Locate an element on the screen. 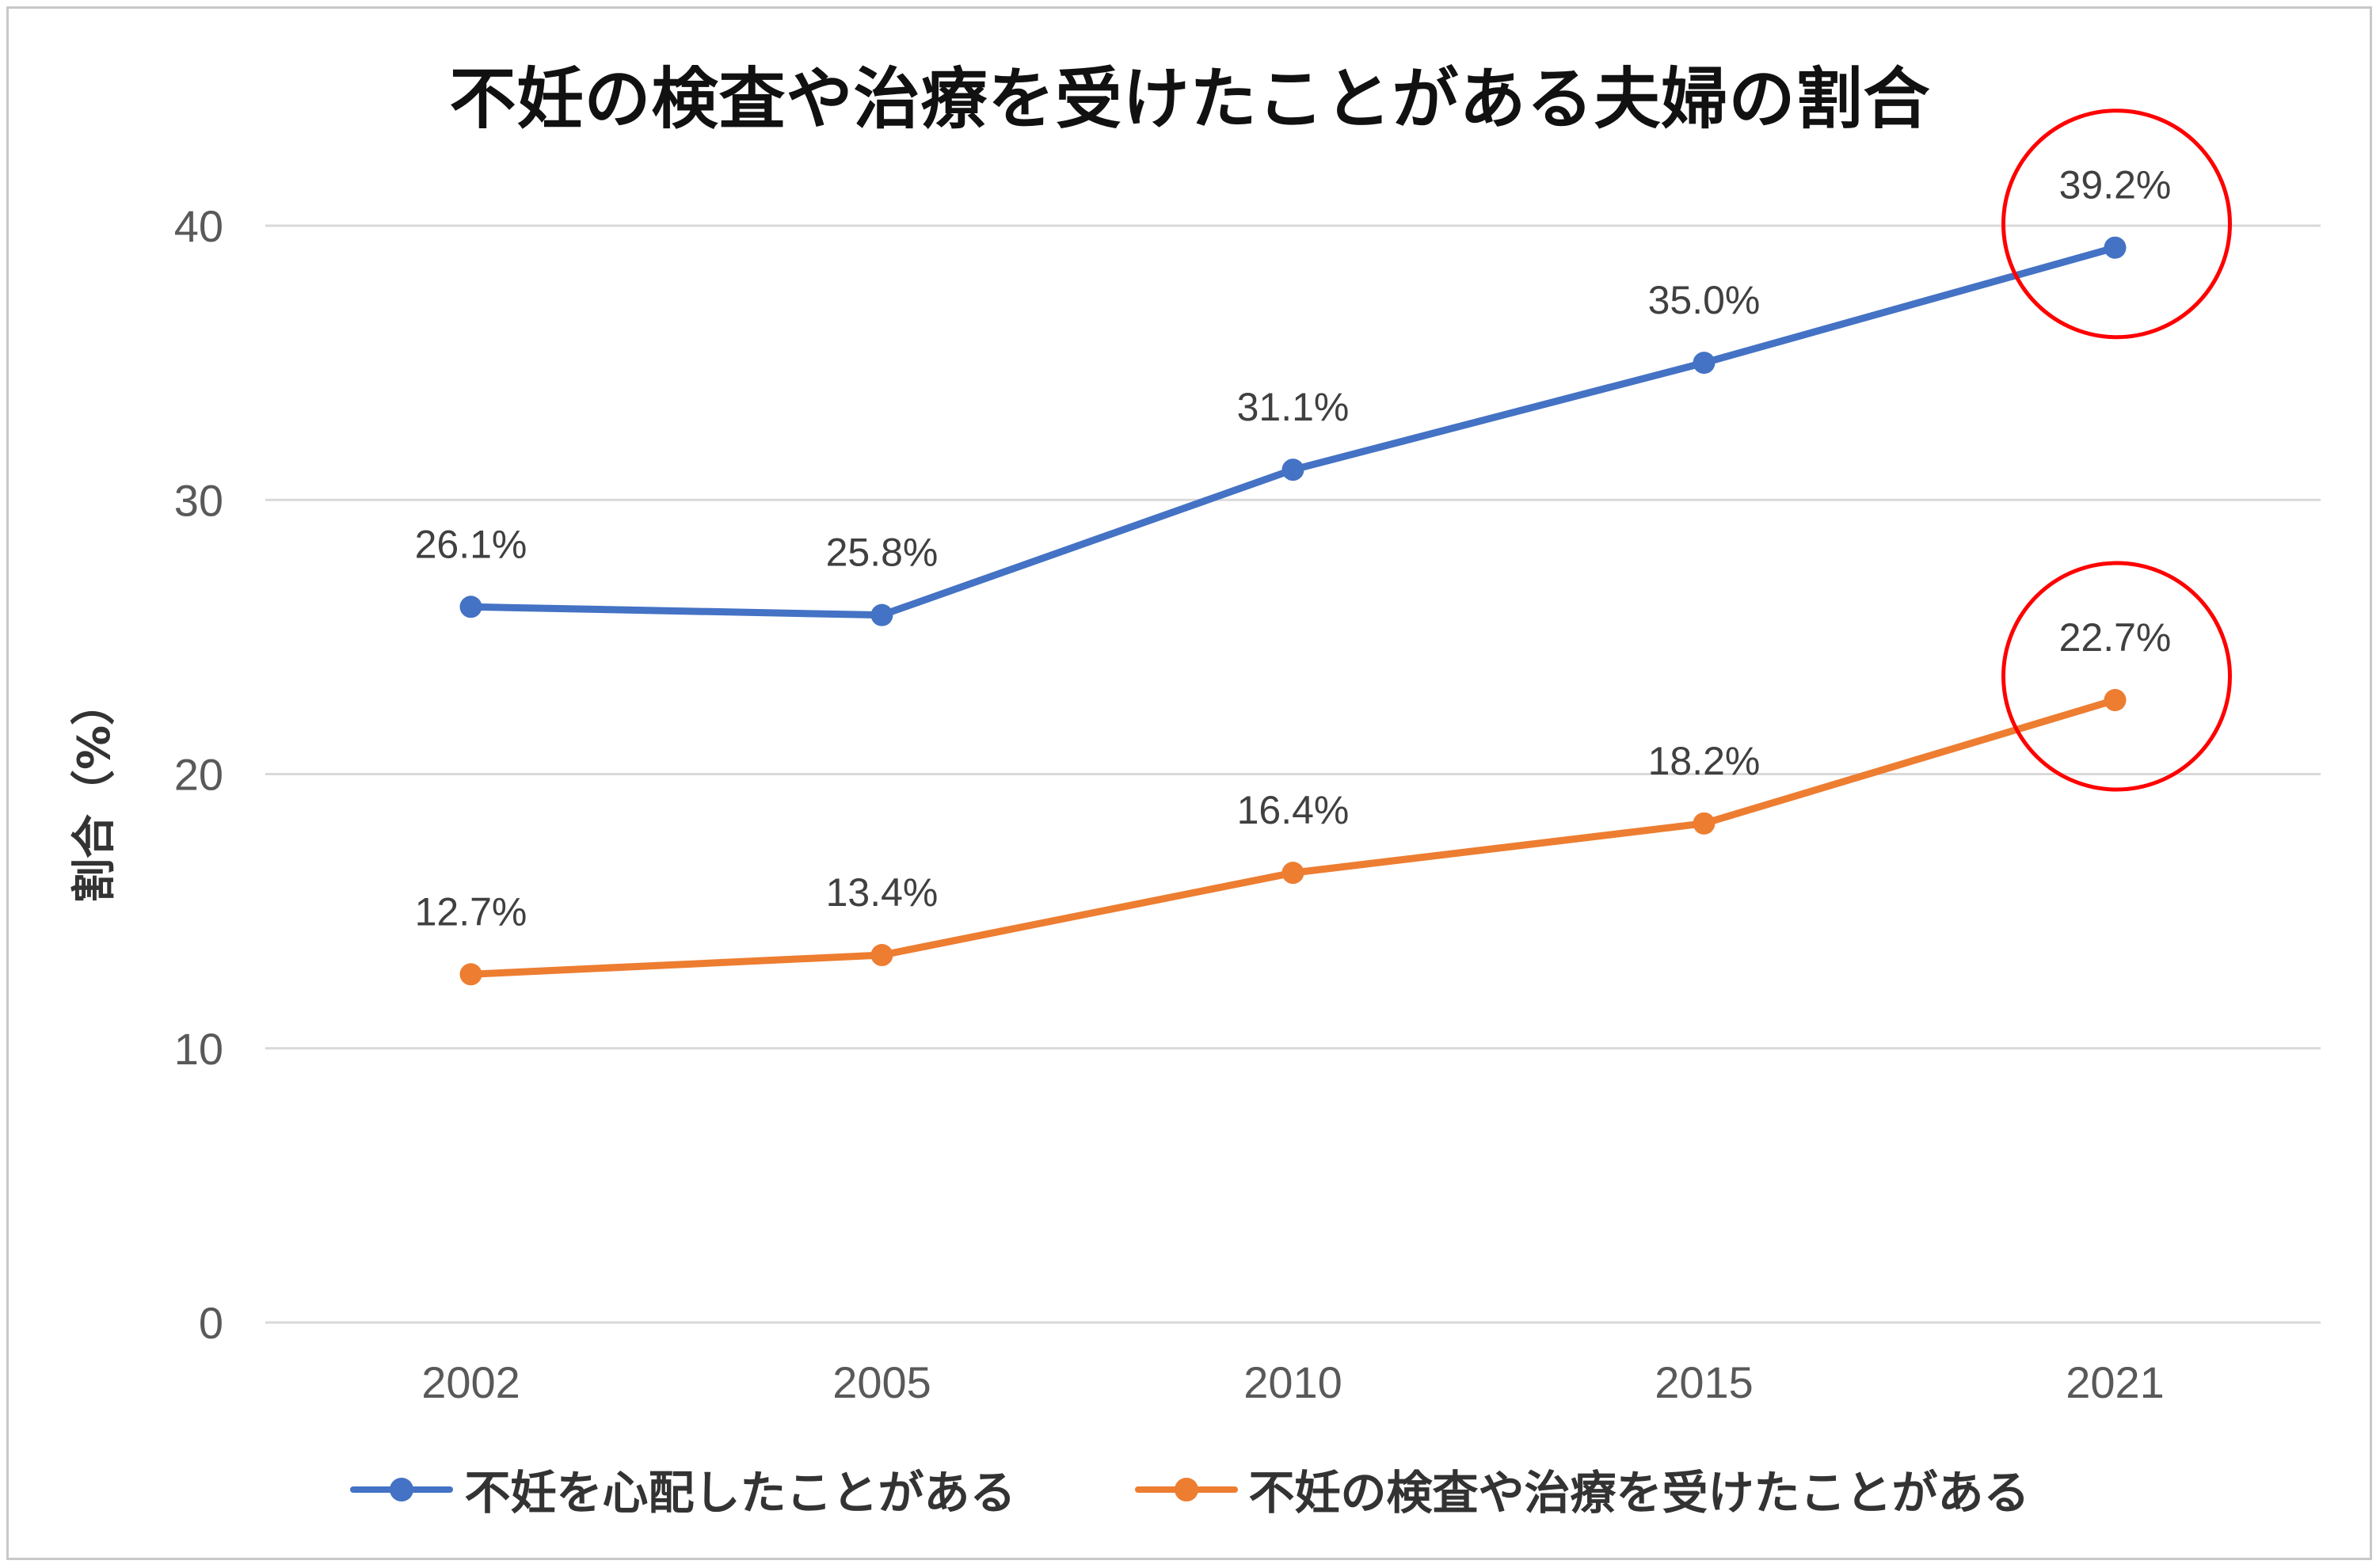 This screenshot has width=2380, height=1568. point-0-2015 is located at coordinates (1704, 363).